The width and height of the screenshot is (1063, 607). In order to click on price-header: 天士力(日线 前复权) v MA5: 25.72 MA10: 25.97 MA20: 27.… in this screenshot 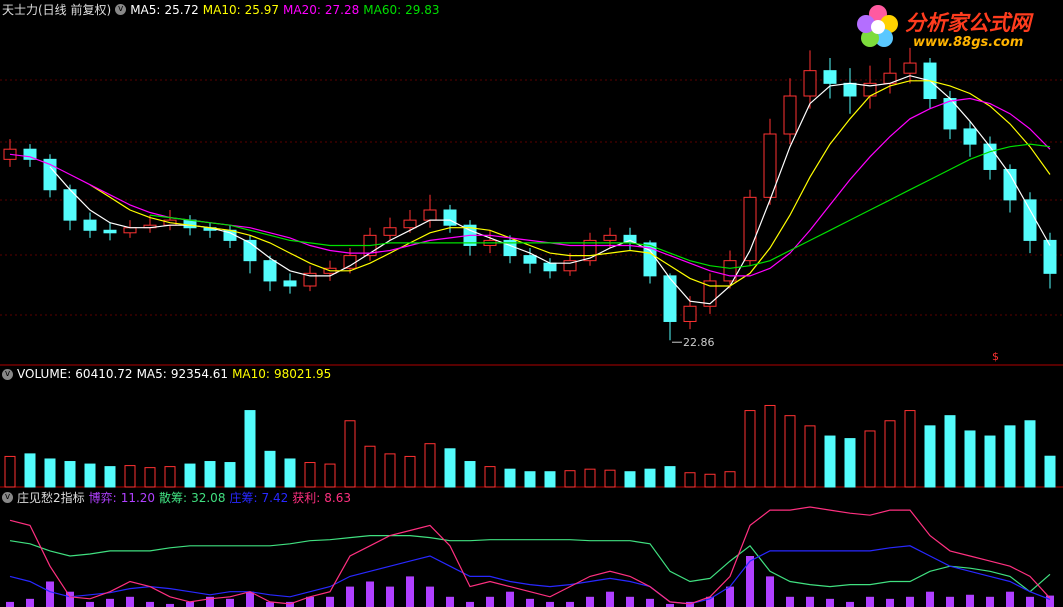, I will do `click(221, 9)`.